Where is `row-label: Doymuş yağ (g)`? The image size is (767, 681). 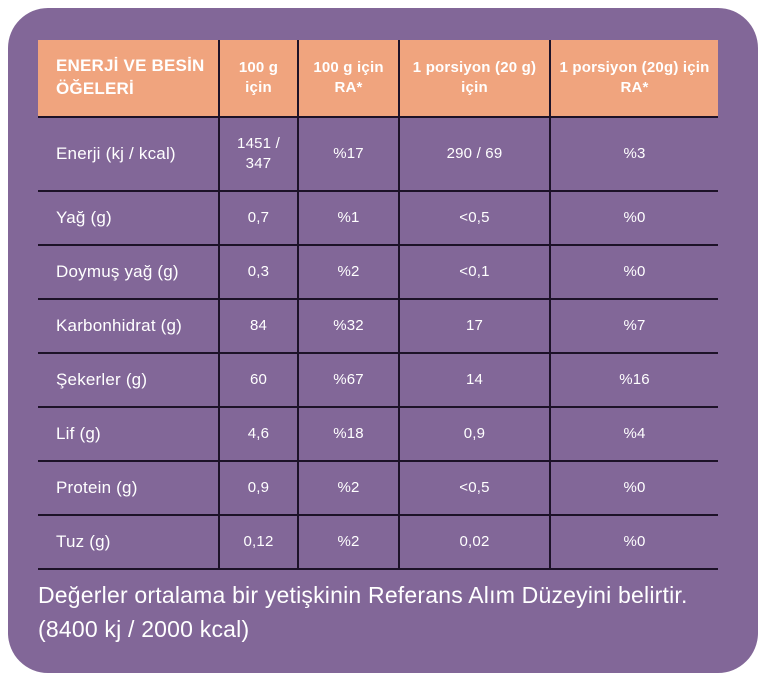
row-label: Doymuş yağ (g) is located at coordinates (128, 273).